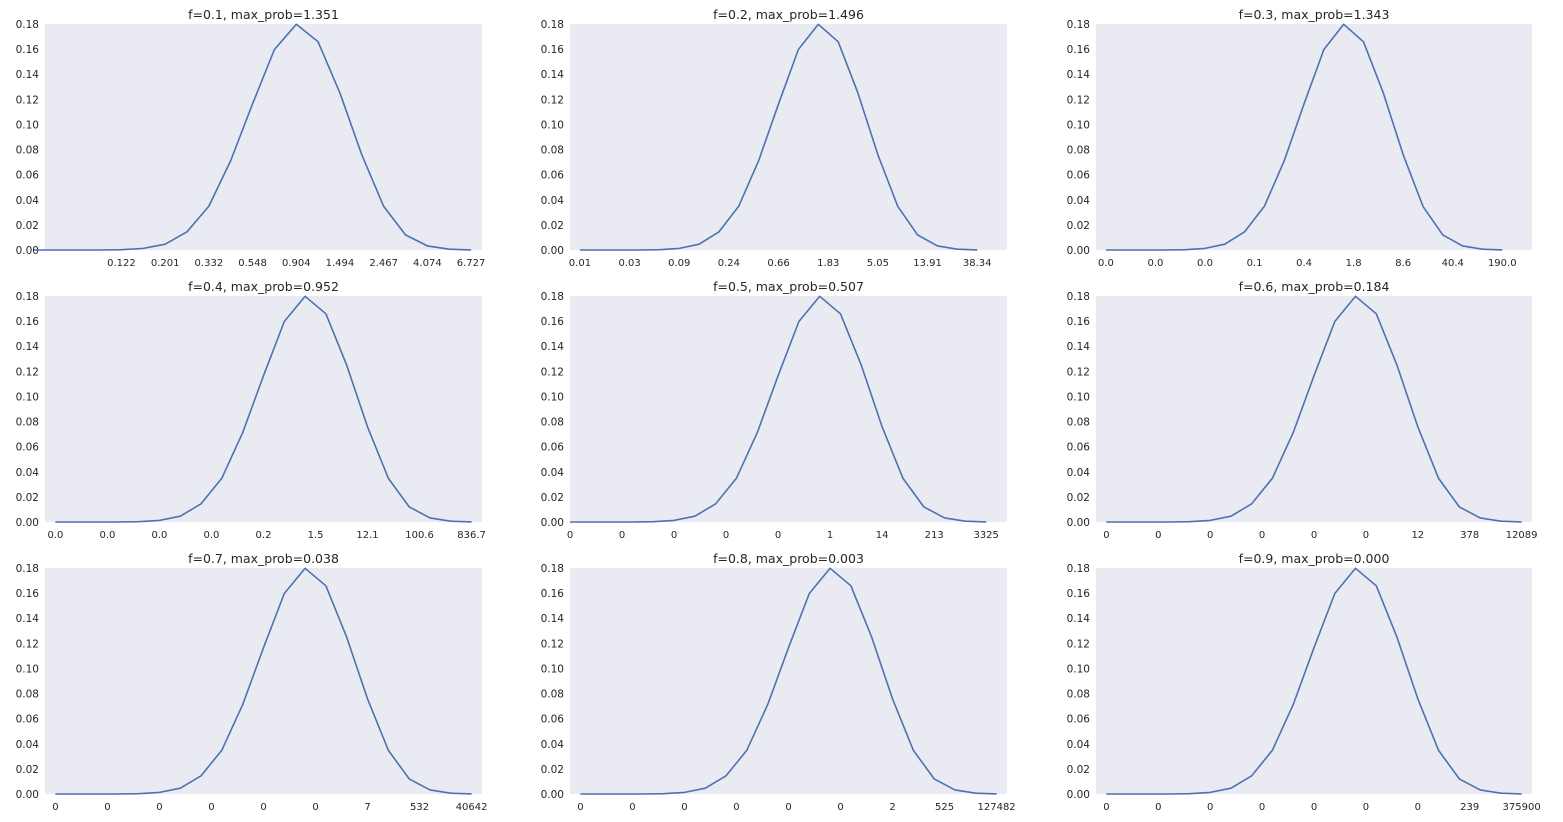  Describe the element at coordinates (165, 263) in the screenshot. I see `x-tick-label: 0.201` at that location.